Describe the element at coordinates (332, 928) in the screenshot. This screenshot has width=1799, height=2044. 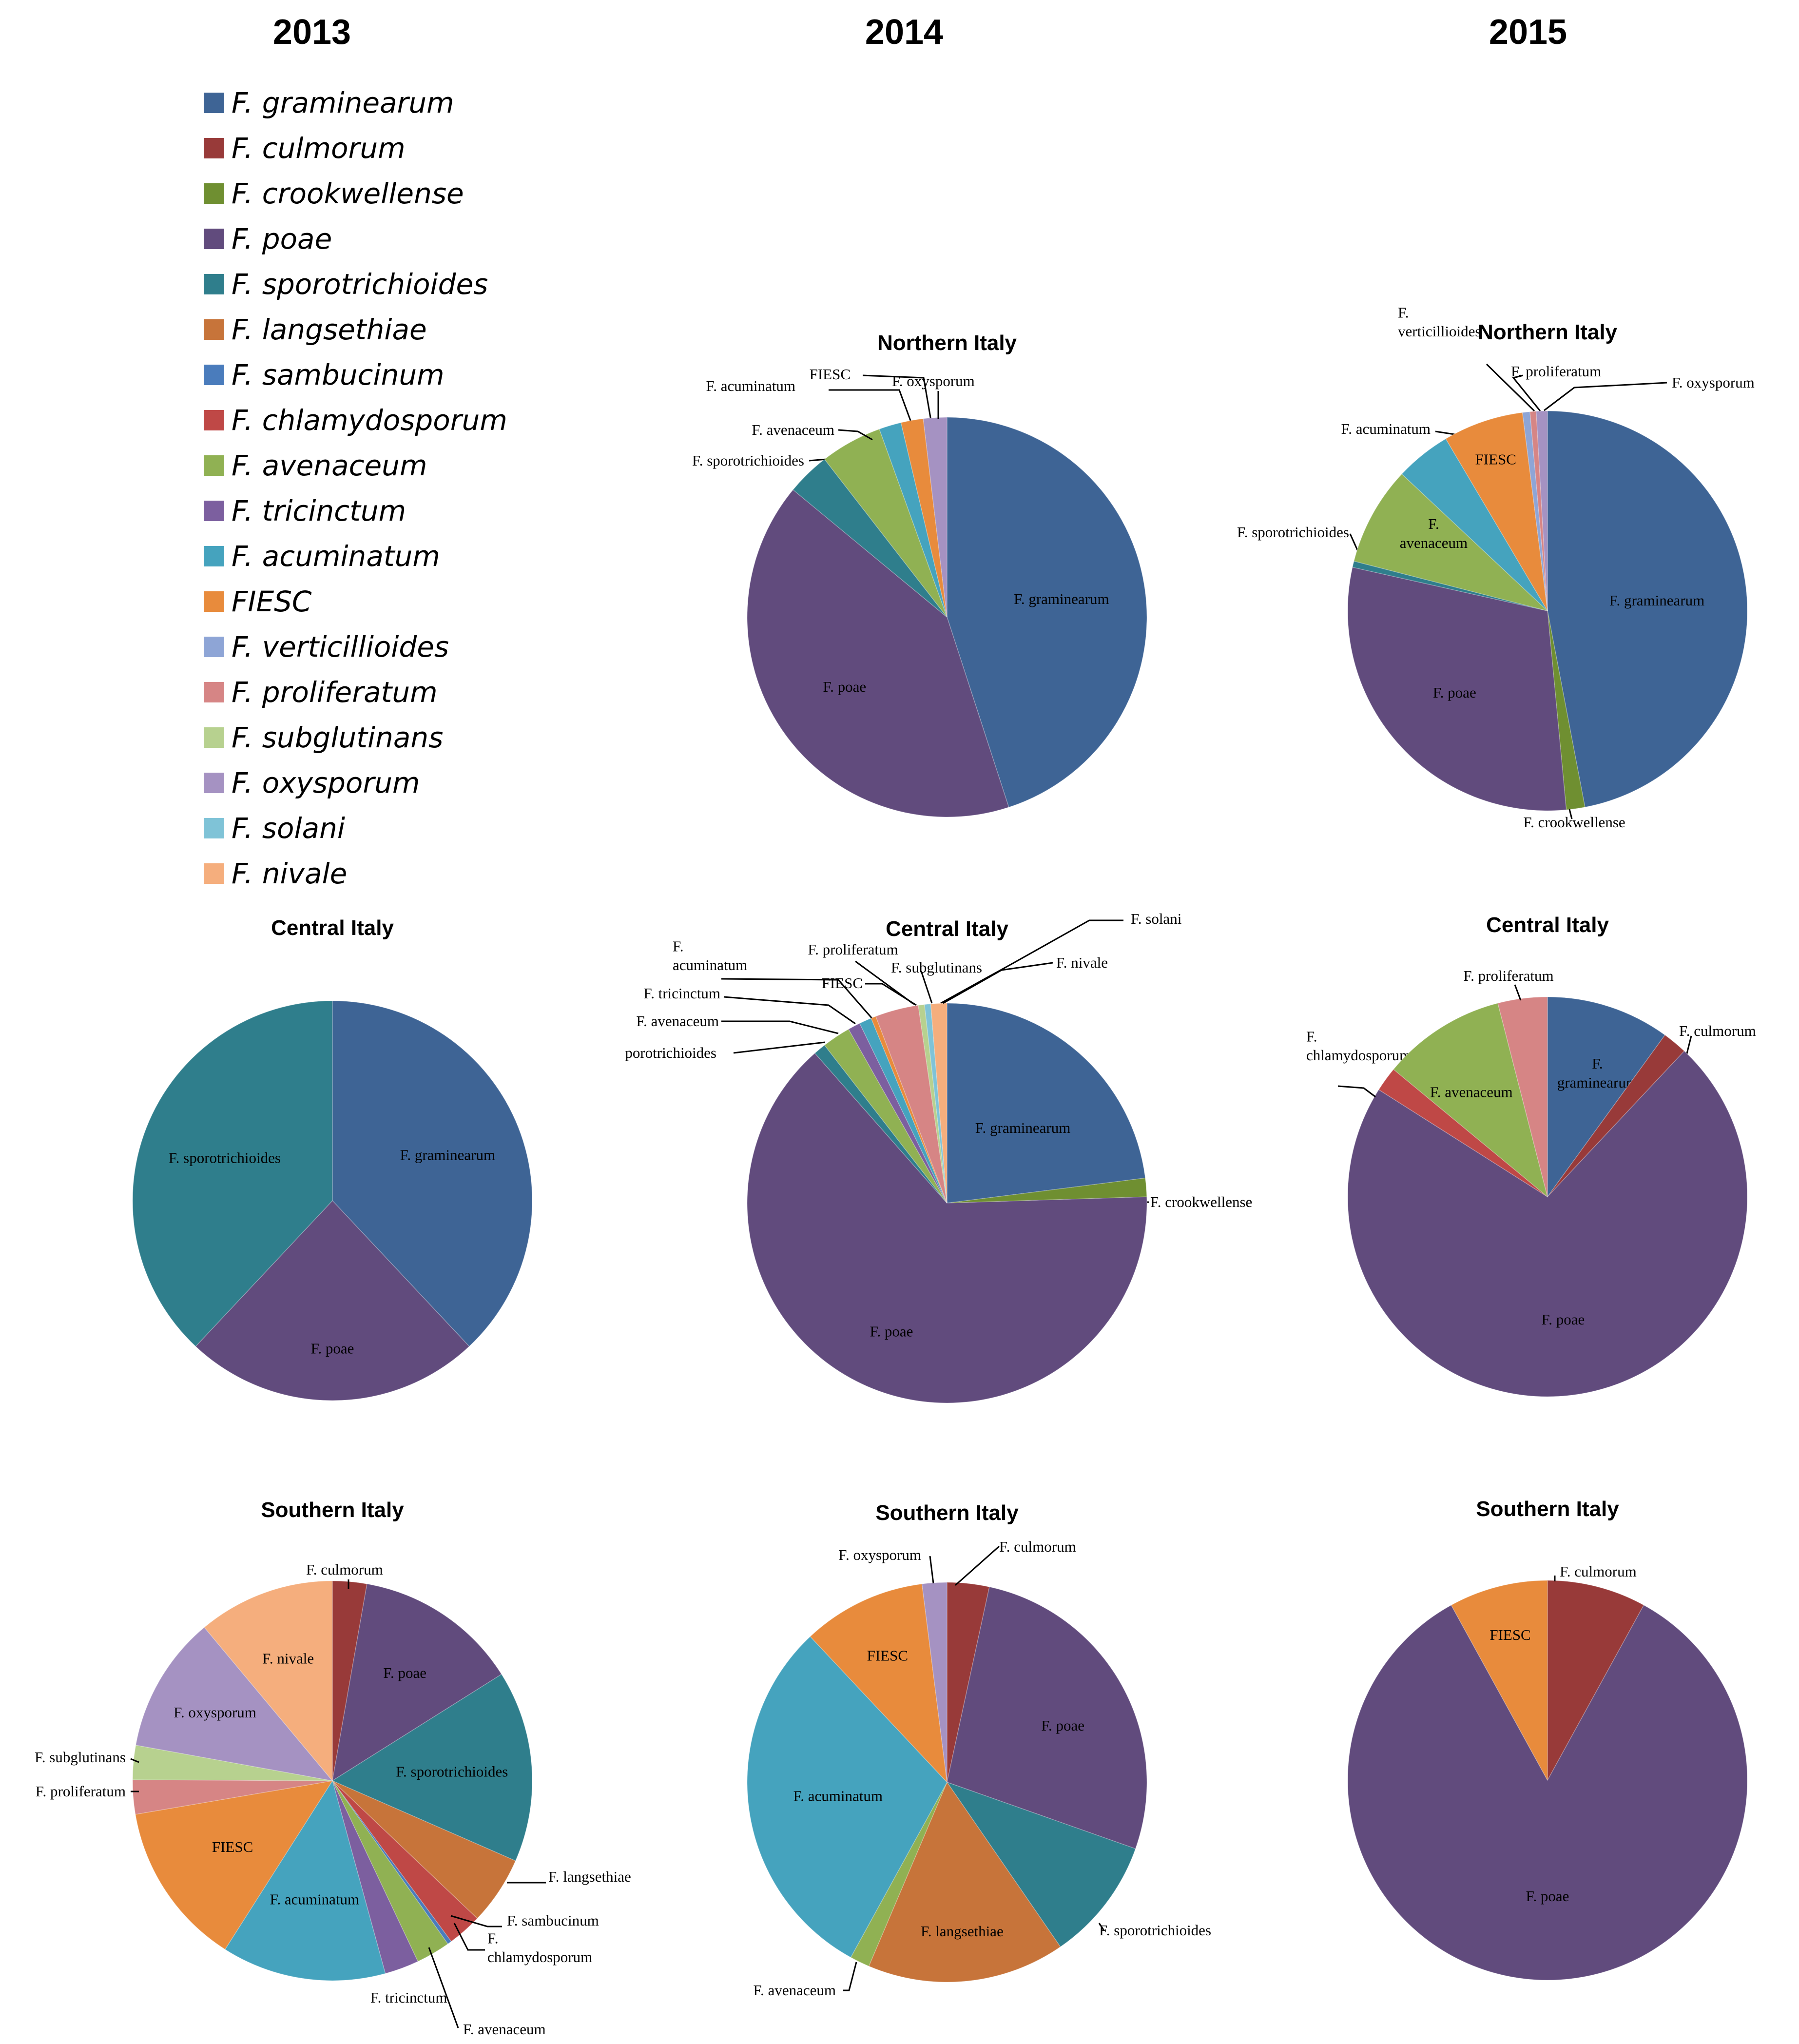
I see `pie-title: Central Italy` at that location.